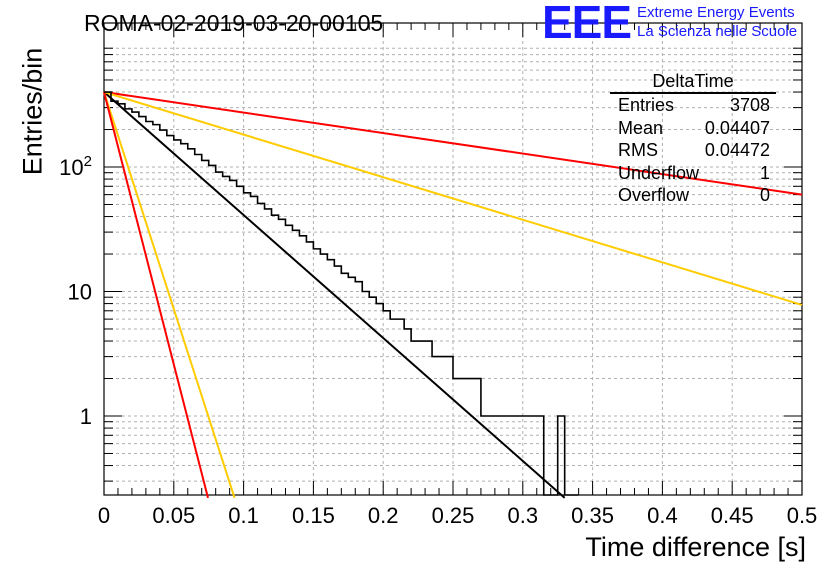 Image resolution: width=836 pixels, height=572 pixels. I want to click on stats-row: Overflow 0, so click(693, 195).